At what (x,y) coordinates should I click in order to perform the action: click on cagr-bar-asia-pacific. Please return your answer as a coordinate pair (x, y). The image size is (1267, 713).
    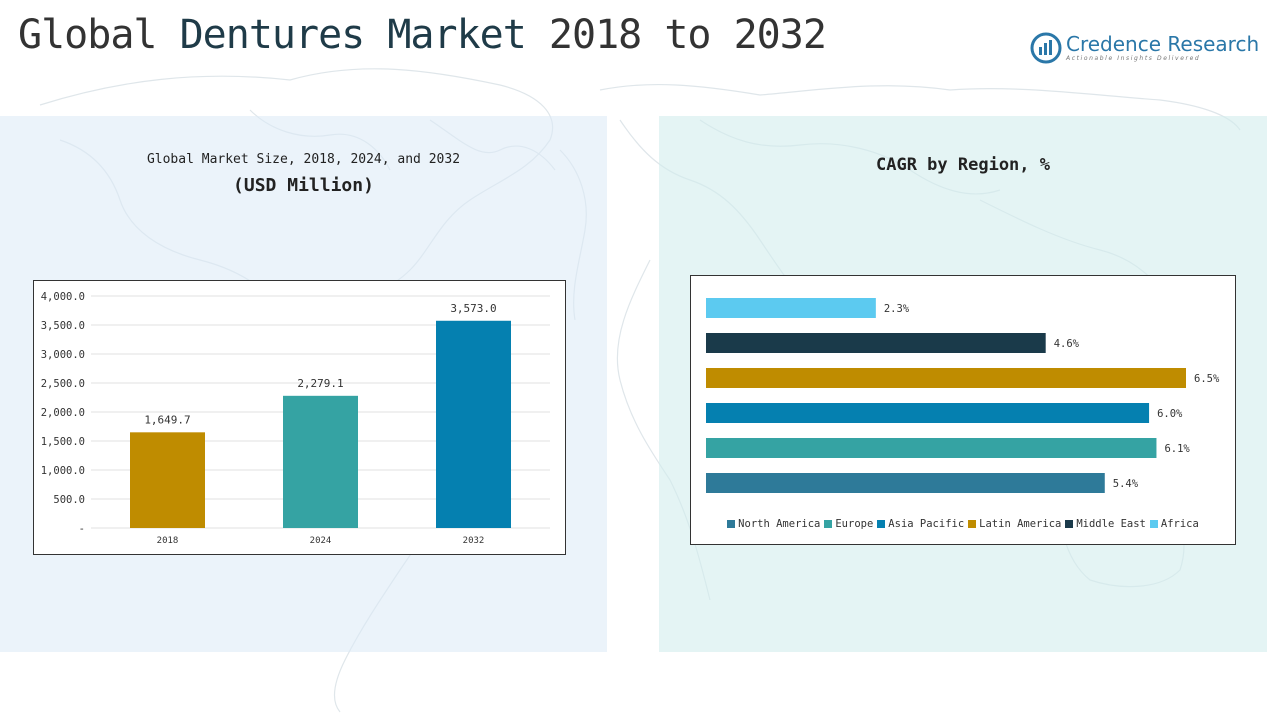
    Looking at the image, I should click on (928, 413).